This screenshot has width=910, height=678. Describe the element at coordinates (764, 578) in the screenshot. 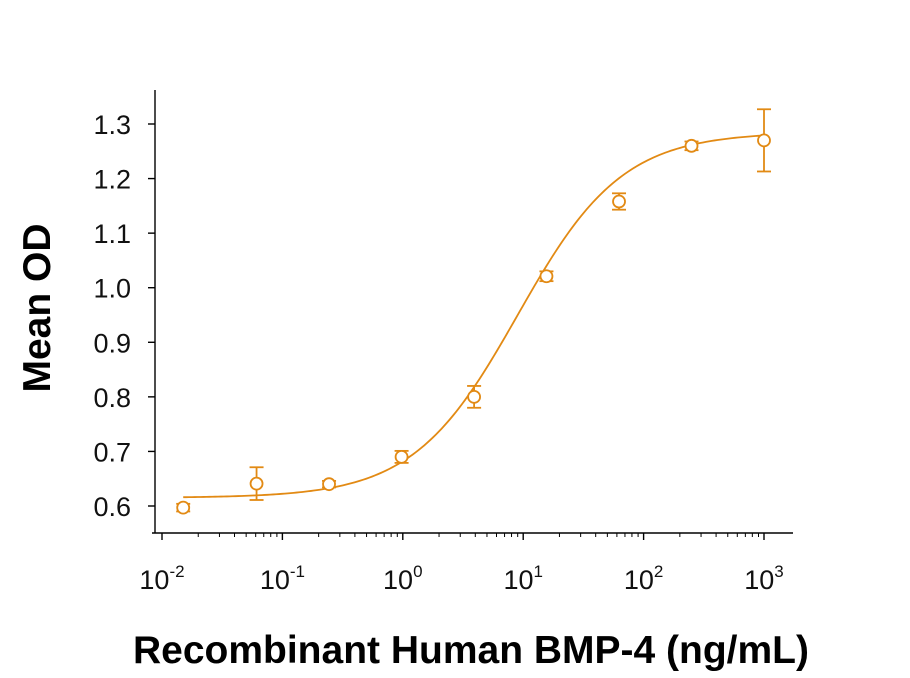

I see `x-tick-label: 10³` at that location.